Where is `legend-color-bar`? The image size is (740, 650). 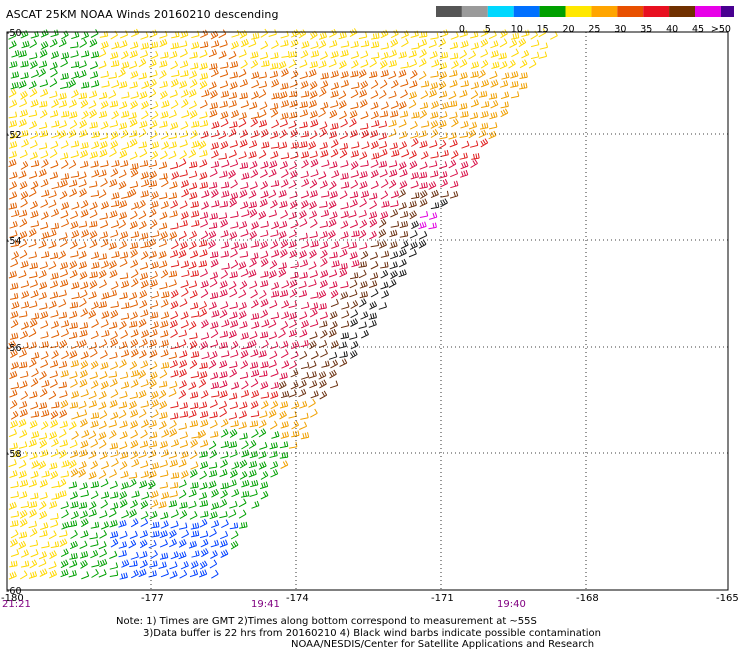 legend-color-bar is located at coordinates (585, 11).